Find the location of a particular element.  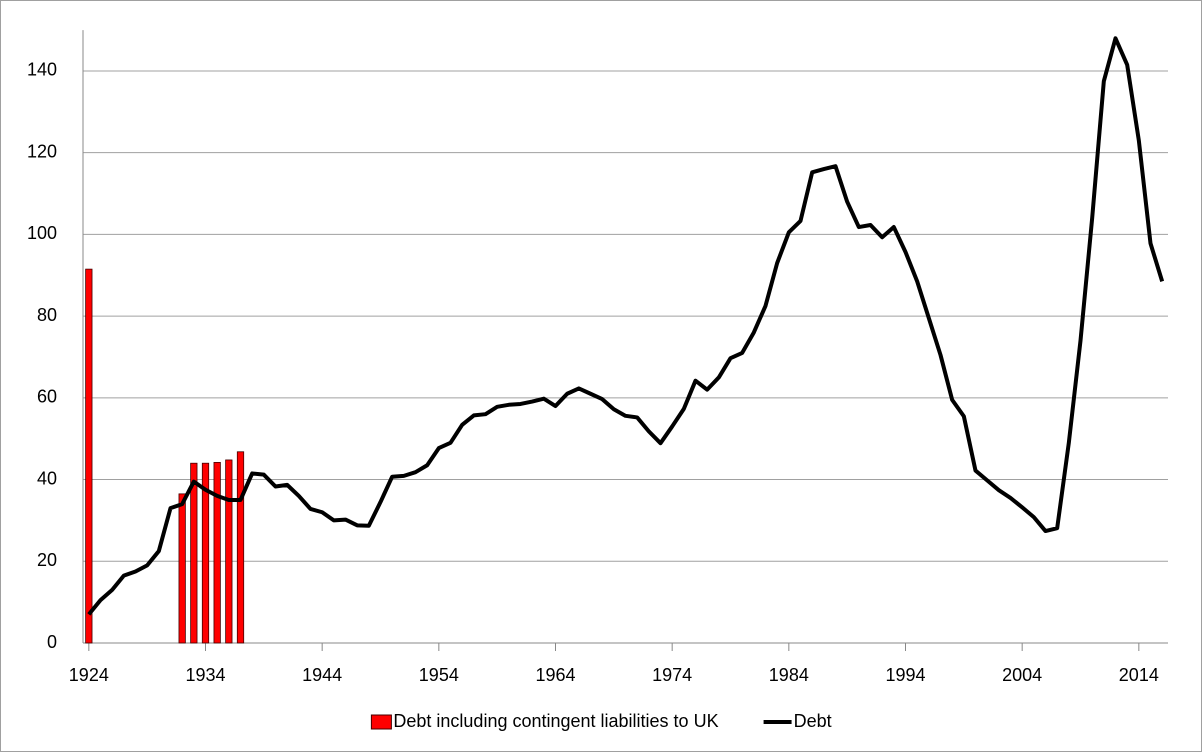

x-tick-label: 1964 is located at coordinates (555, 675).